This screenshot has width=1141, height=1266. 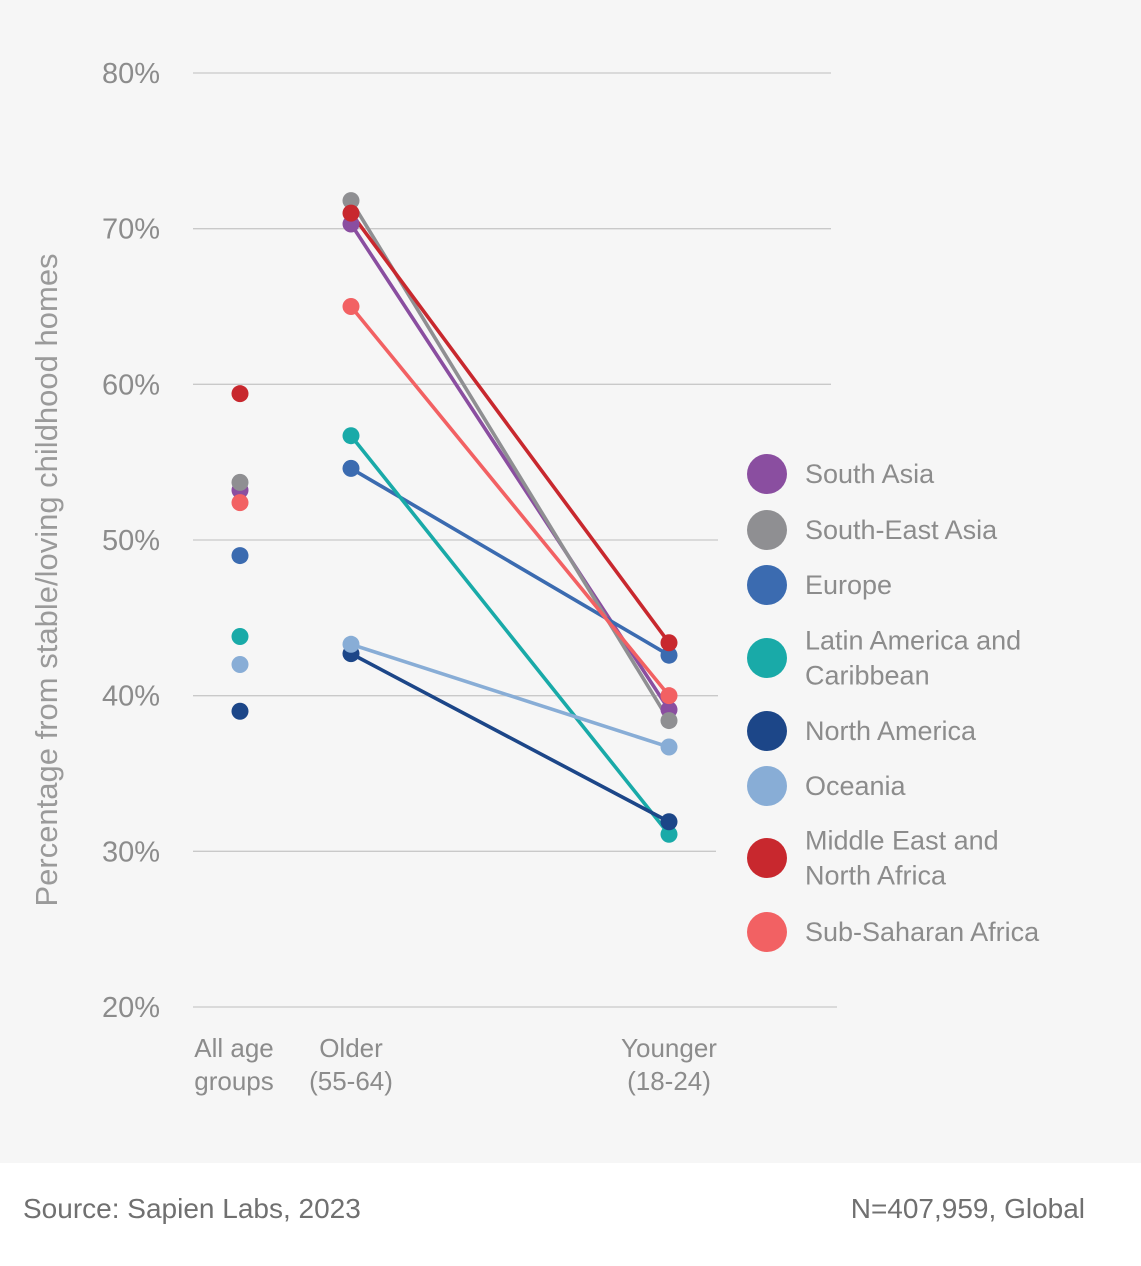 I want to click on x-category-label: Younger, so click(x=669, y=1048).